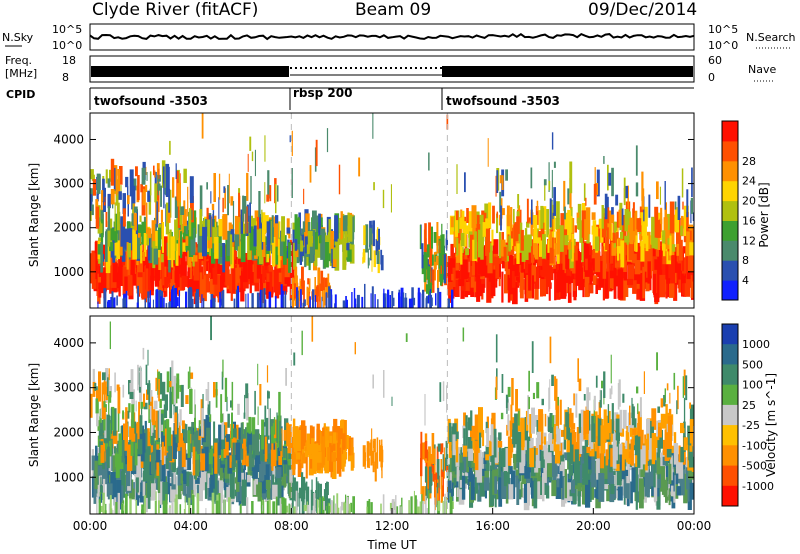 This screenshot has width=800, height=554. I want to click on colorbar-tick: 28, so click(749, 161).